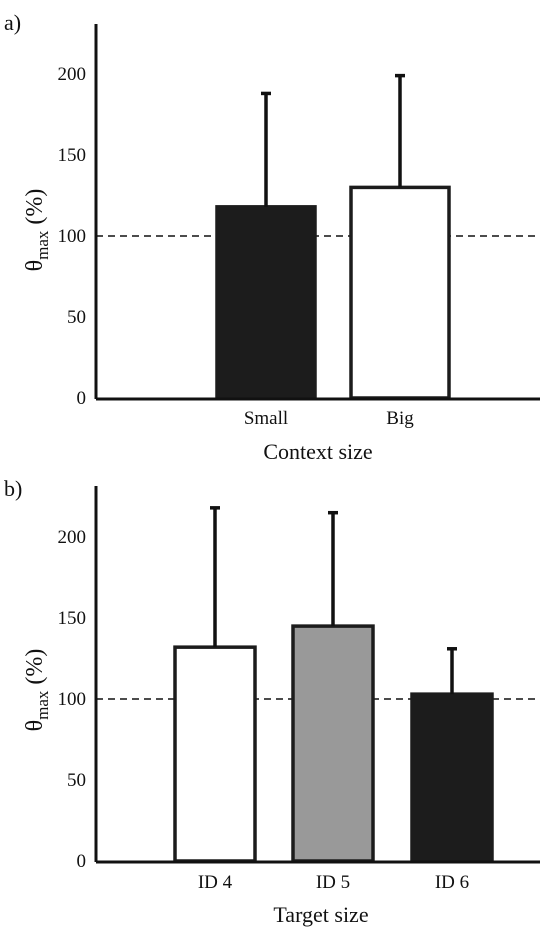 This screenshot has height=934, width=550. Describe the element at coordinates (266, 302) in the screenshot. I see `panel-a-bar-small` at that location.